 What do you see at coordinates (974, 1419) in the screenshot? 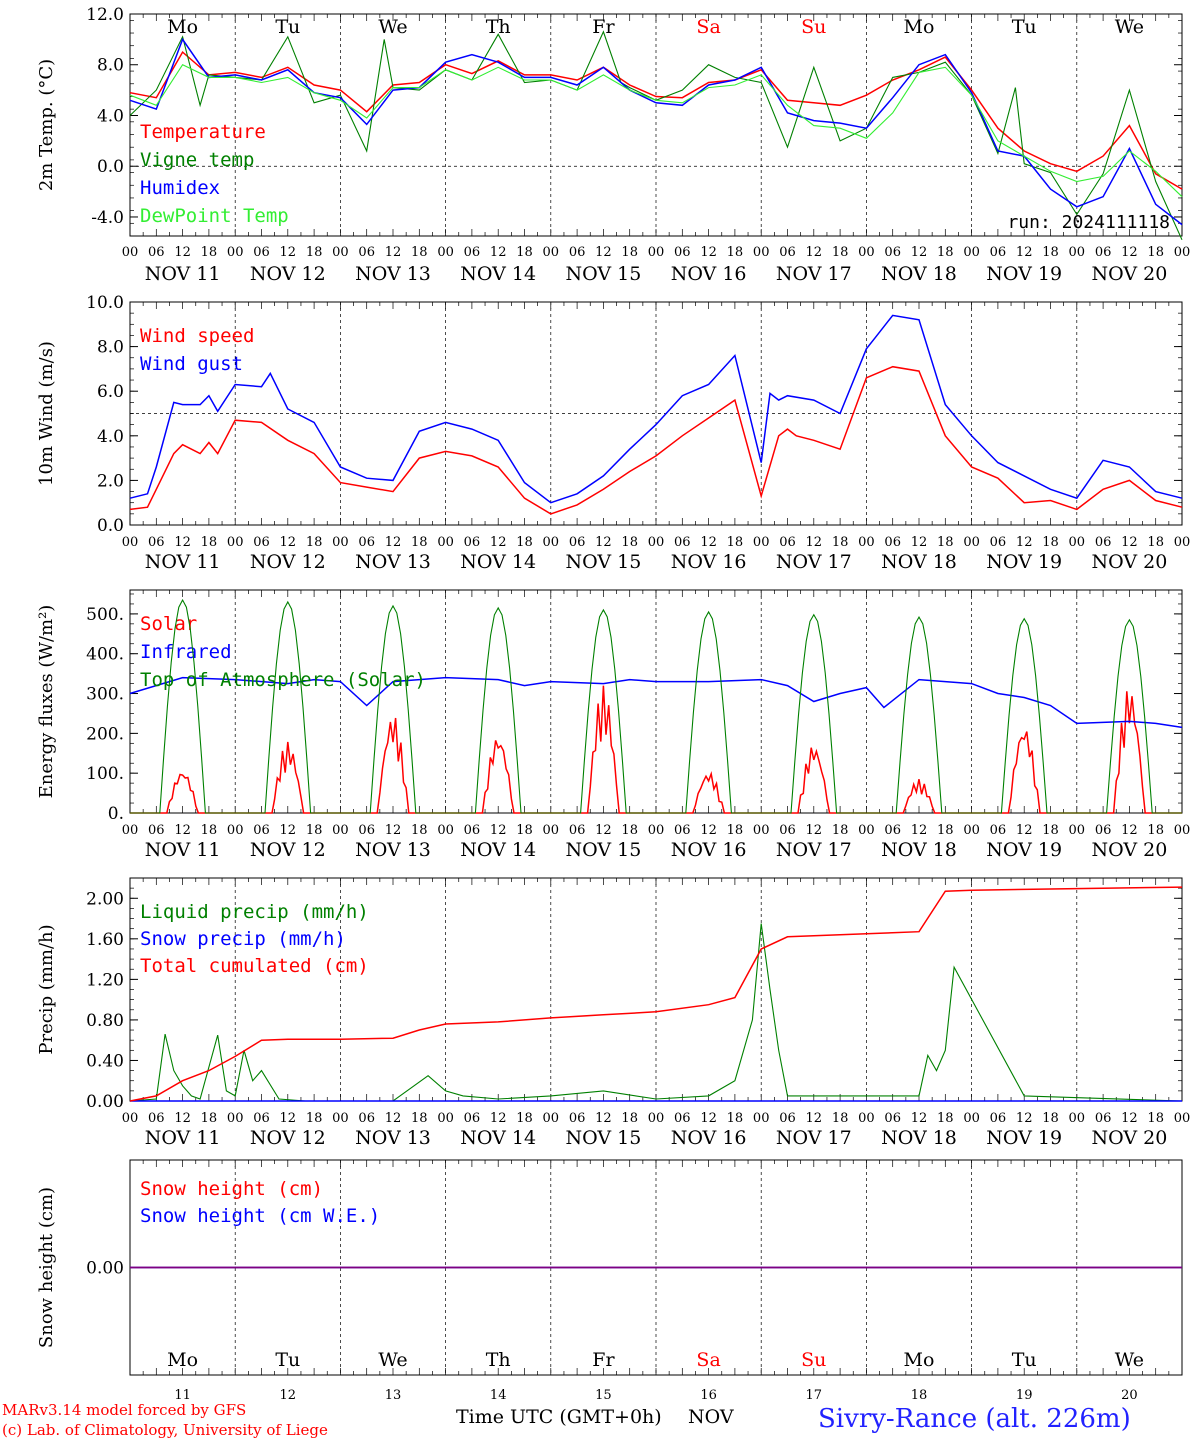
I see `station-name: Sivry-Rance (alt. 226m)` at bounding box center [974, 1419].